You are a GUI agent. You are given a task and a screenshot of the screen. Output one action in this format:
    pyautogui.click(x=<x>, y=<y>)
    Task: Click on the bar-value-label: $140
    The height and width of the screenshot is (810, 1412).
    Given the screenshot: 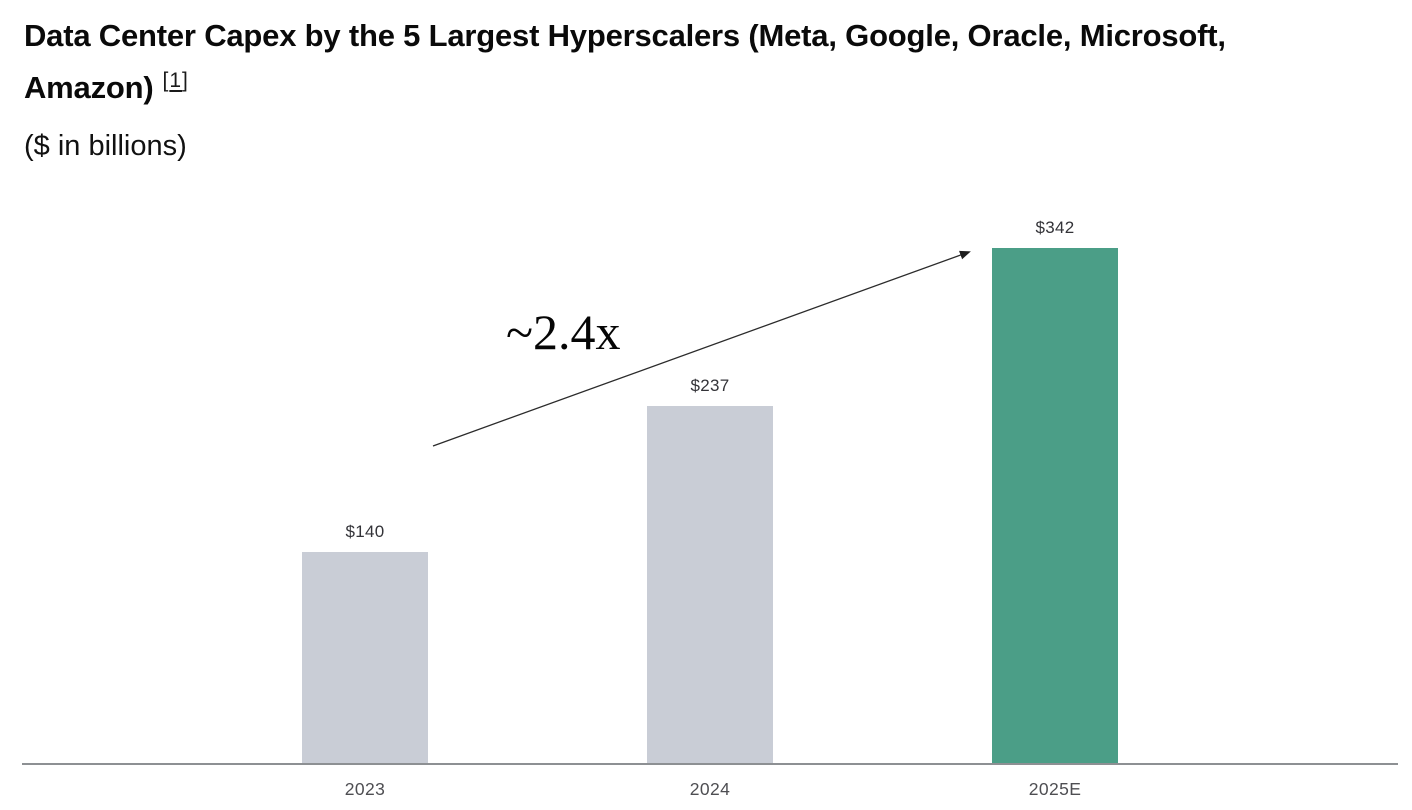 What is the action you would take?
    pyautogui.click(x=365, y=531)
    